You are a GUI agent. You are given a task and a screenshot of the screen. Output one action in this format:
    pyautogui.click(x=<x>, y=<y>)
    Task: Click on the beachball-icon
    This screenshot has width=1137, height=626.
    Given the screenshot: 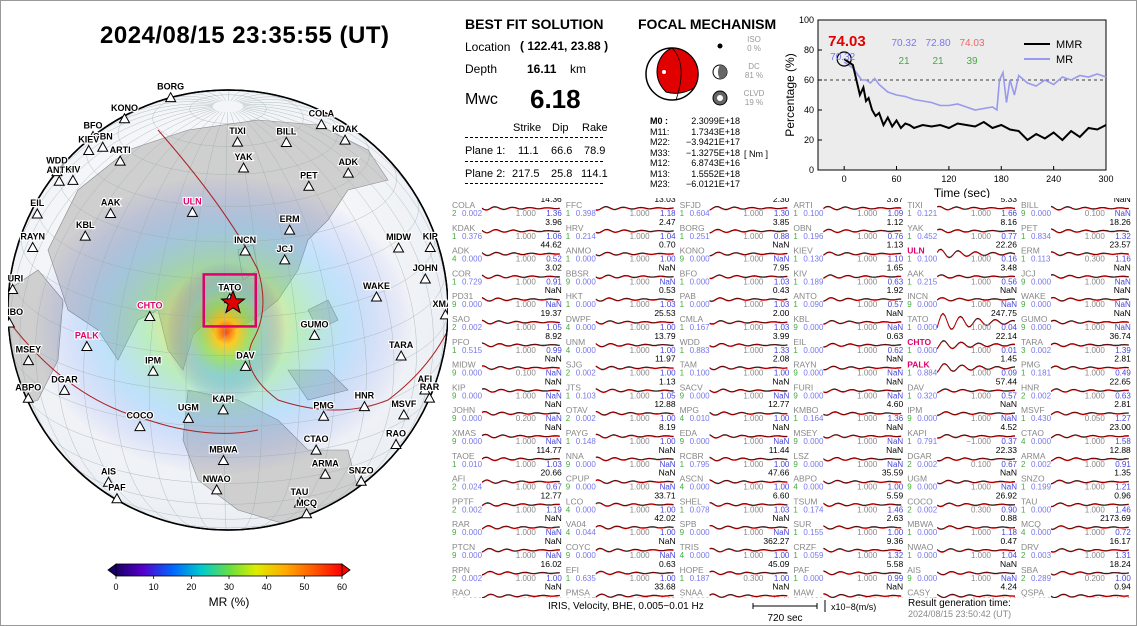 What is the action you would take?
    pyautogui.click(x=672, y=74)
    